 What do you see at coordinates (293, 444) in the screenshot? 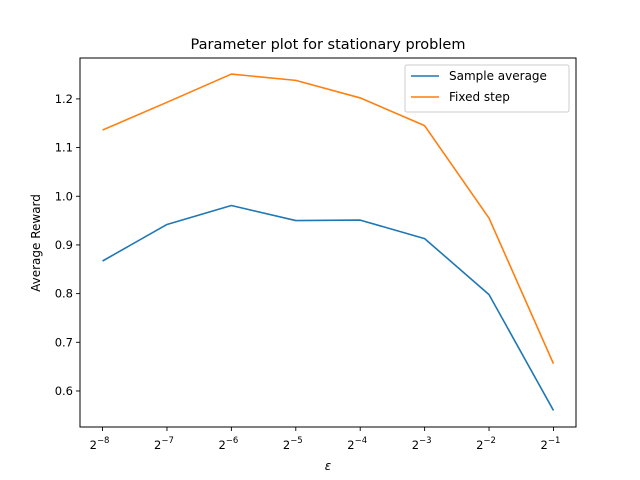
I see `x-tick-label: 2−5` at bounding box center [293, 444].